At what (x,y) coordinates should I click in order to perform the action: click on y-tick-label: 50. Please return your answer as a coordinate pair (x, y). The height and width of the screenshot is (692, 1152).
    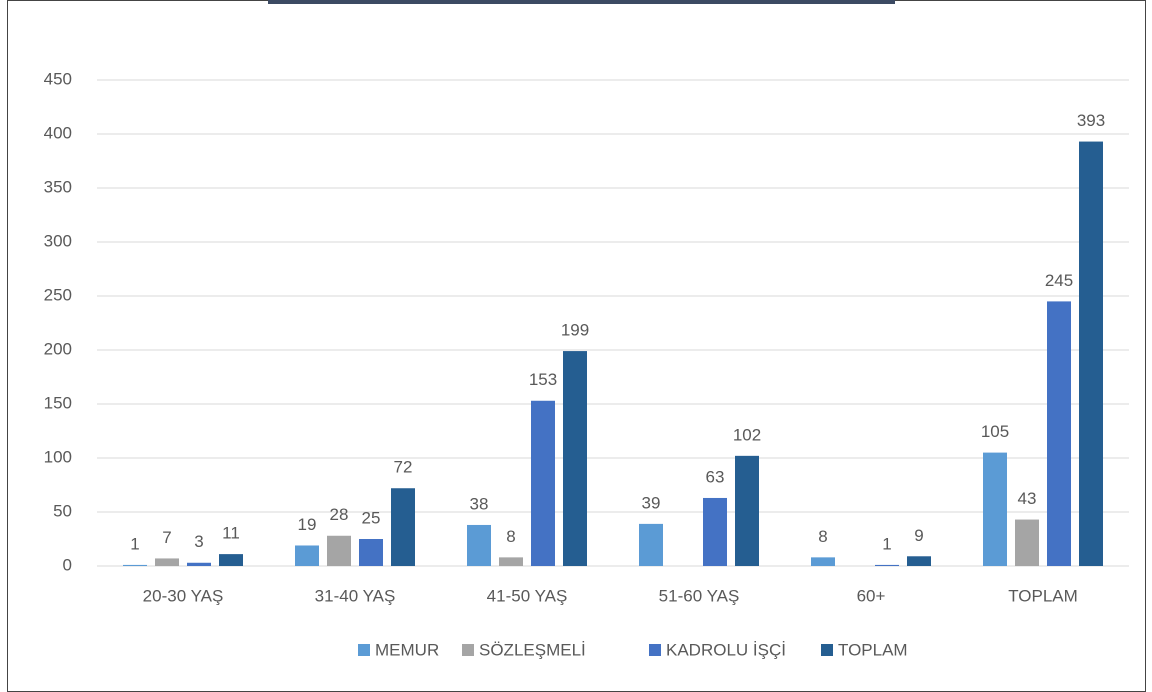
    Looking at the image, I should click on (62, 510).